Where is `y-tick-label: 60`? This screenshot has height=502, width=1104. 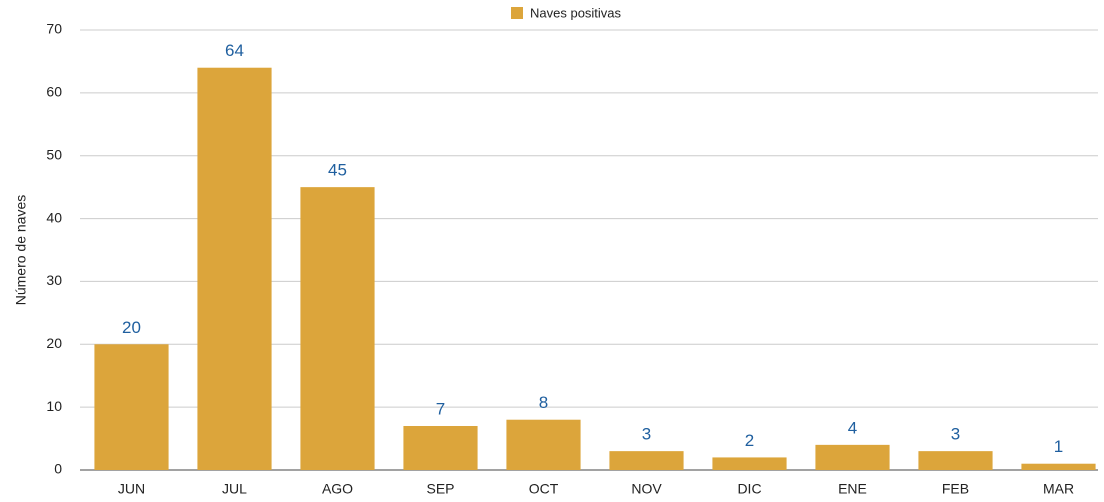 y-tick-label: 60 is located at coordinates (54, 92).